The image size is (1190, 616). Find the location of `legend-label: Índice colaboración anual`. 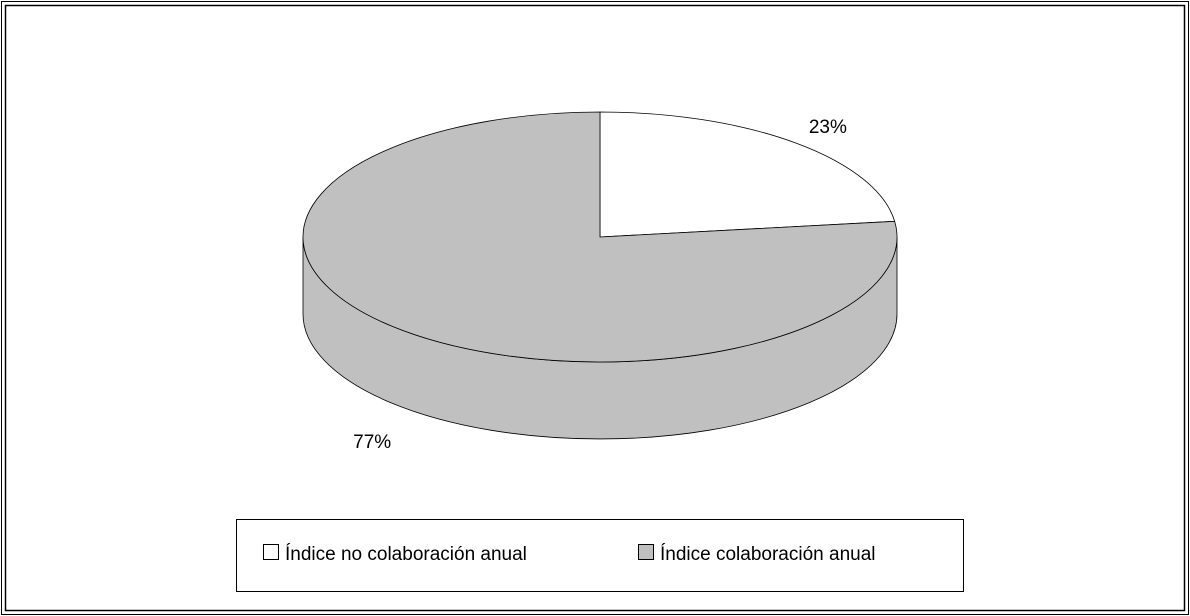

legend-label: Índice colaboración anual is located at coordinates (768, 554).